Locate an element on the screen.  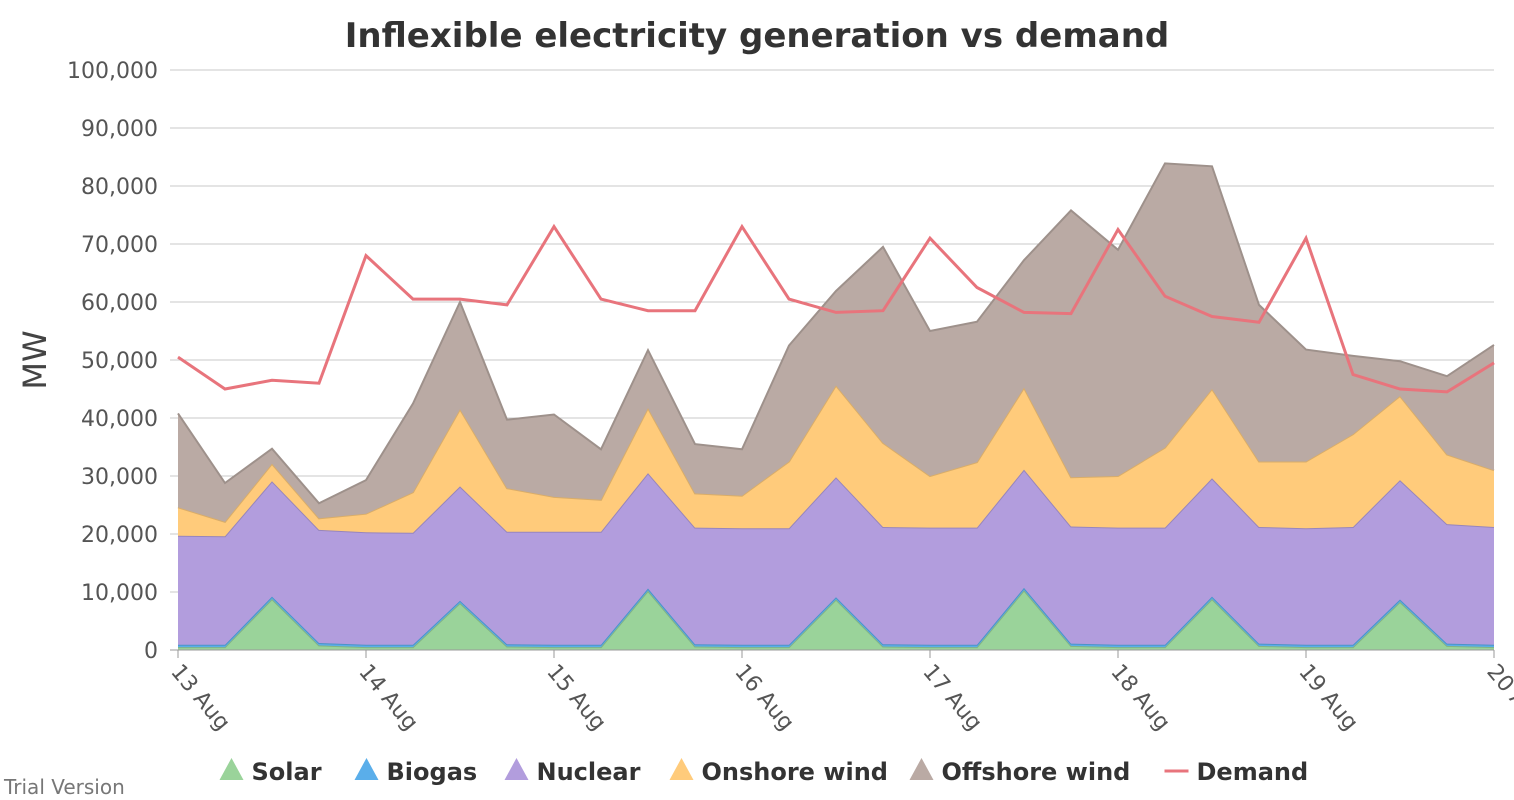
legend-label: Onshore wind is located at coordinates (795, 772).